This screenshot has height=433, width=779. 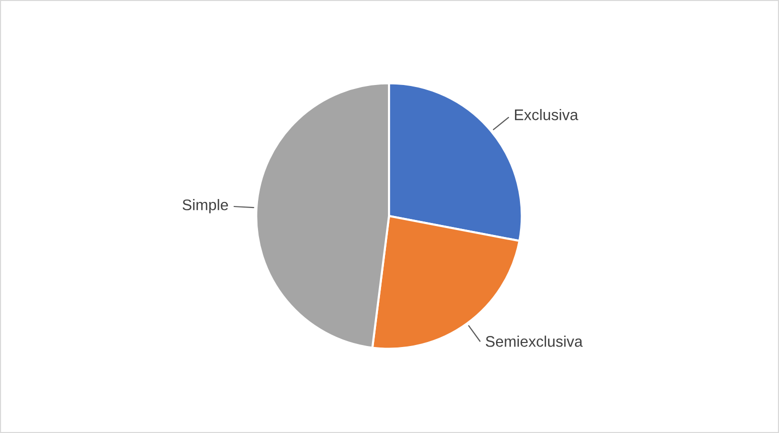 What do you see at coordinates (205, 206) in the screenshot?
I see `slice-label: Simple` at bounding box center [205, 206].